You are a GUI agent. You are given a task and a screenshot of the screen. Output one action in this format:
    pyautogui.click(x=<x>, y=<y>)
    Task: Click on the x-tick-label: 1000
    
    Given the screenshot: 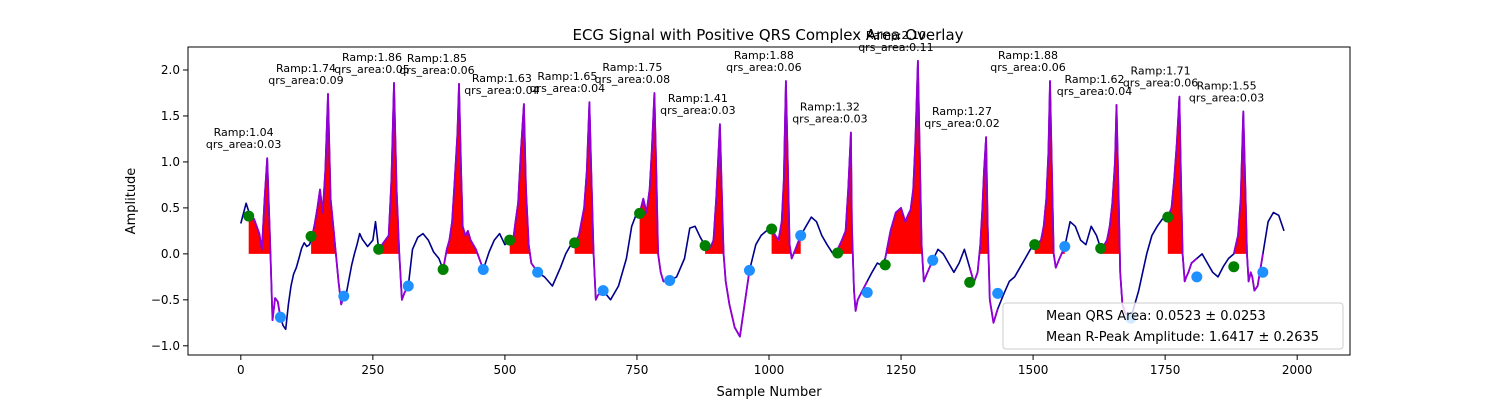 What is the action you would take?
    pyautogui.click(x=769, y=370)
    